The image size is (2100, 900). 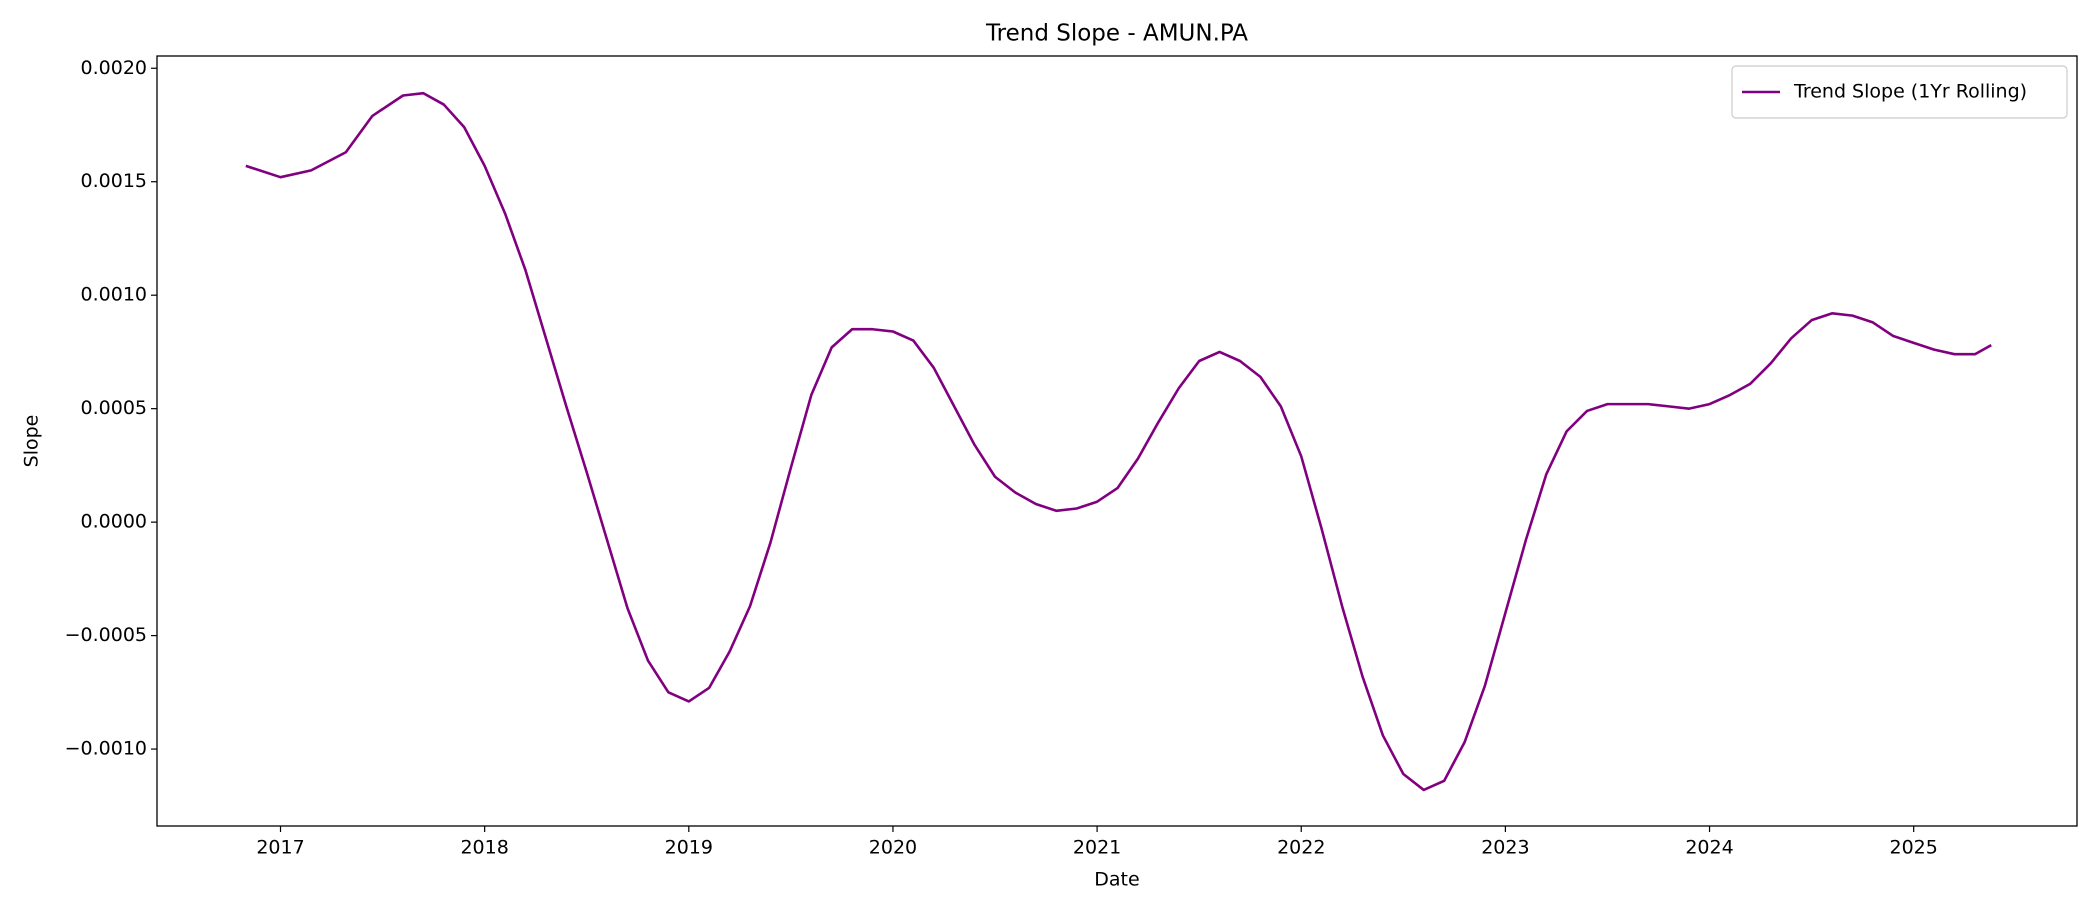 What do you see at coordinates (114, 522) in the screenshot?
I see `y-tick-label: 0.0000` at bounding box center [114, 522].